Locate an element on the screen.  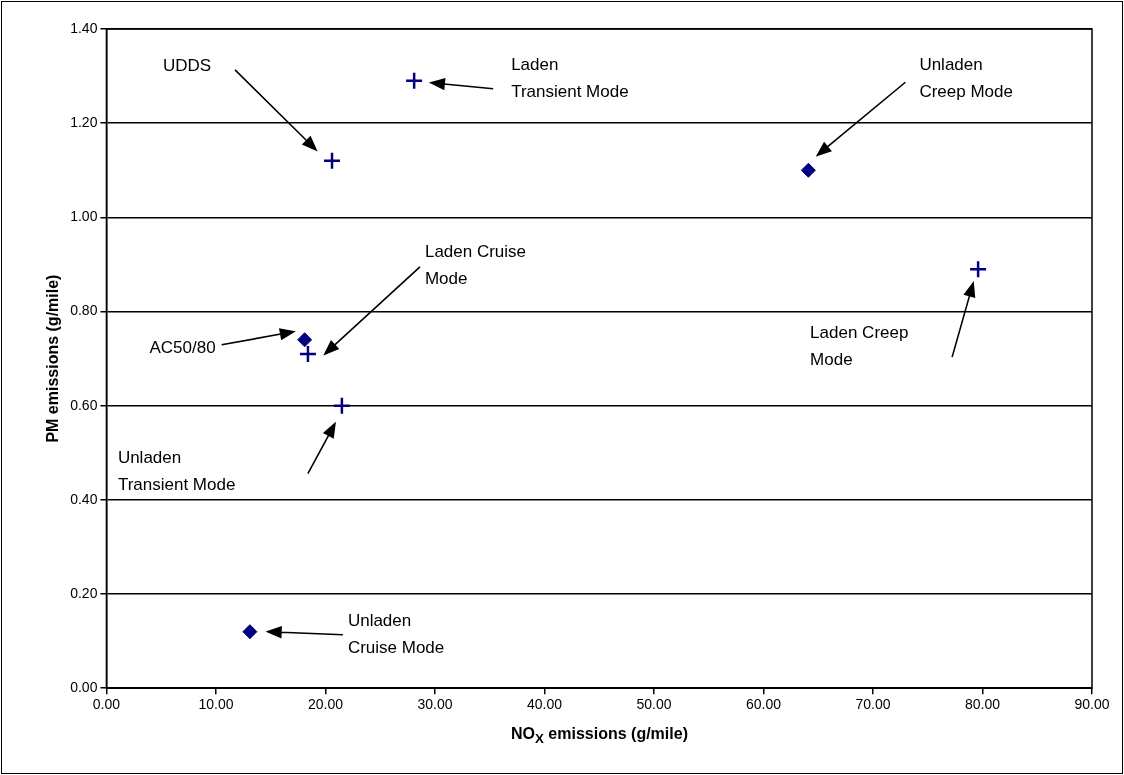
x-tick-label: 30.00 is located at coordinates (435, 704).